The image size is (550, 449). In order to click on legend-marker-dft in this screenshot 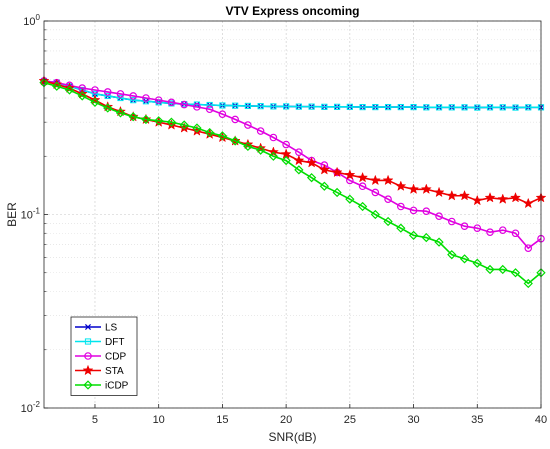, I will do `click(88, 341)`.